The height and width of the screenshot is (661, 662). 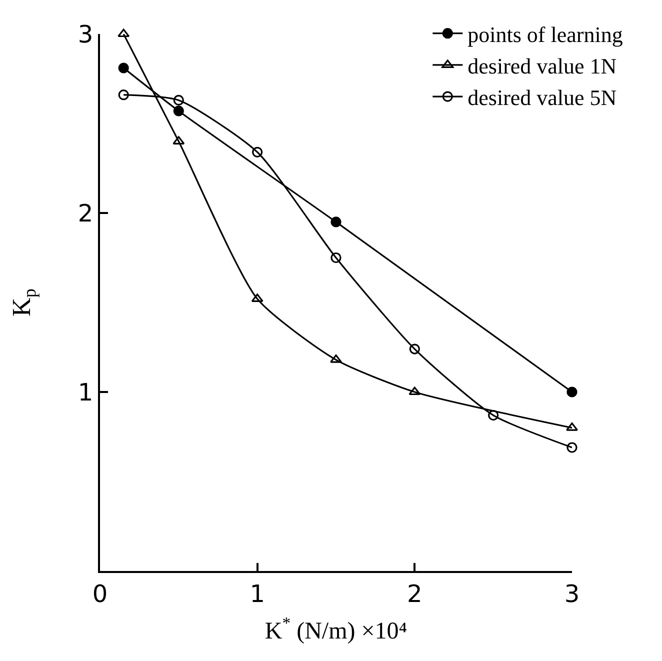 What do you see at coordinates (100, 594) in the screenshot?
I see `x-tick-label: 0` at bounding box center [100, 594].